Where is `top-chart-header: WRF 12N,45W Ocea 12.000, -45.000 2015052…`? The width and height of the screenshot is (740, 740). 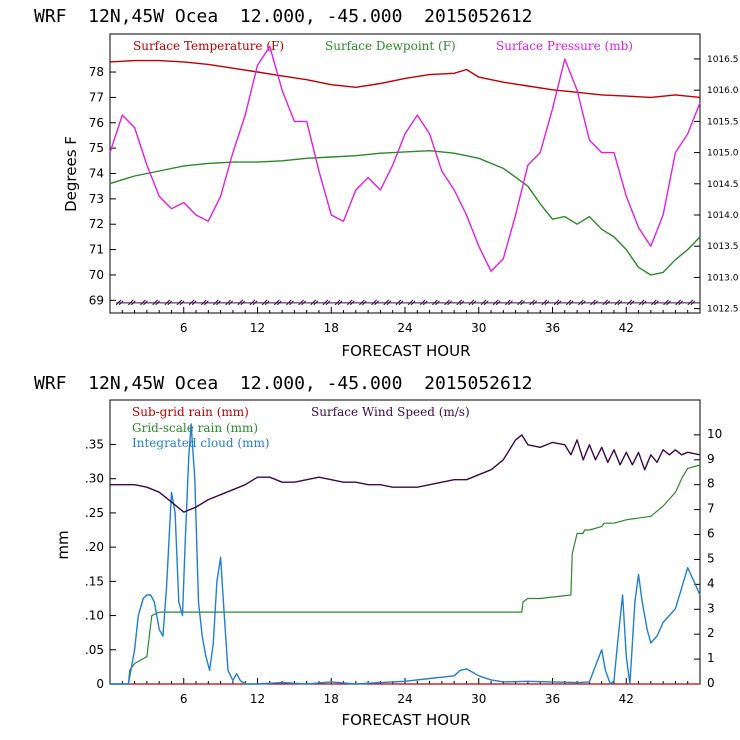 top-chart-header: WRF 12N,45W Ocea 12.000, -45.000 2015052… is located at coordinates (283, 16).